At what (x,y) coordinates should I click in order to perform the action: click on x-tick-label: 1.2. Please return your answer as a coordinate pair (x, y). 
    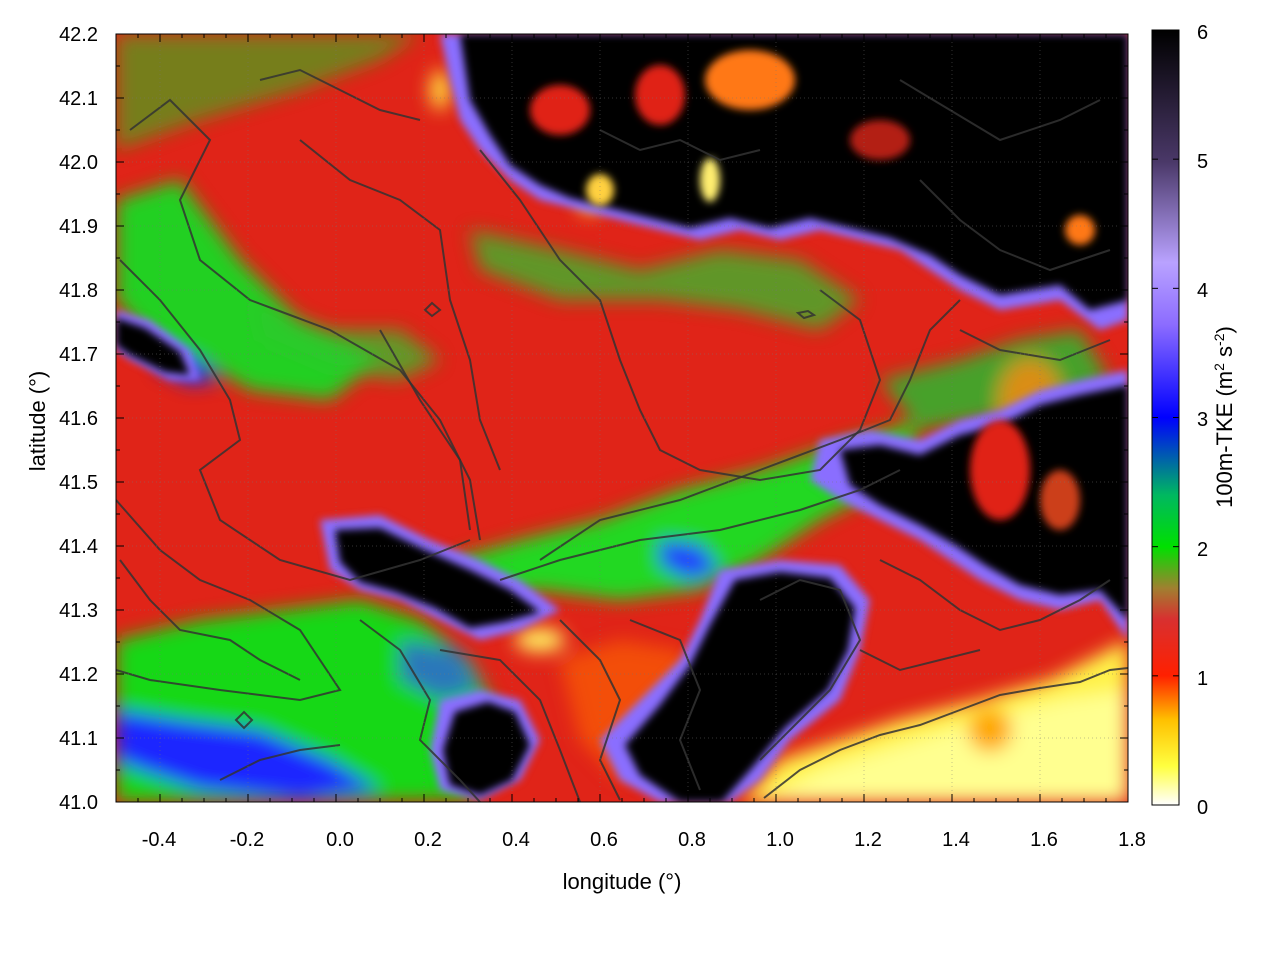
    Looking at the image, I should click on (868, 840).